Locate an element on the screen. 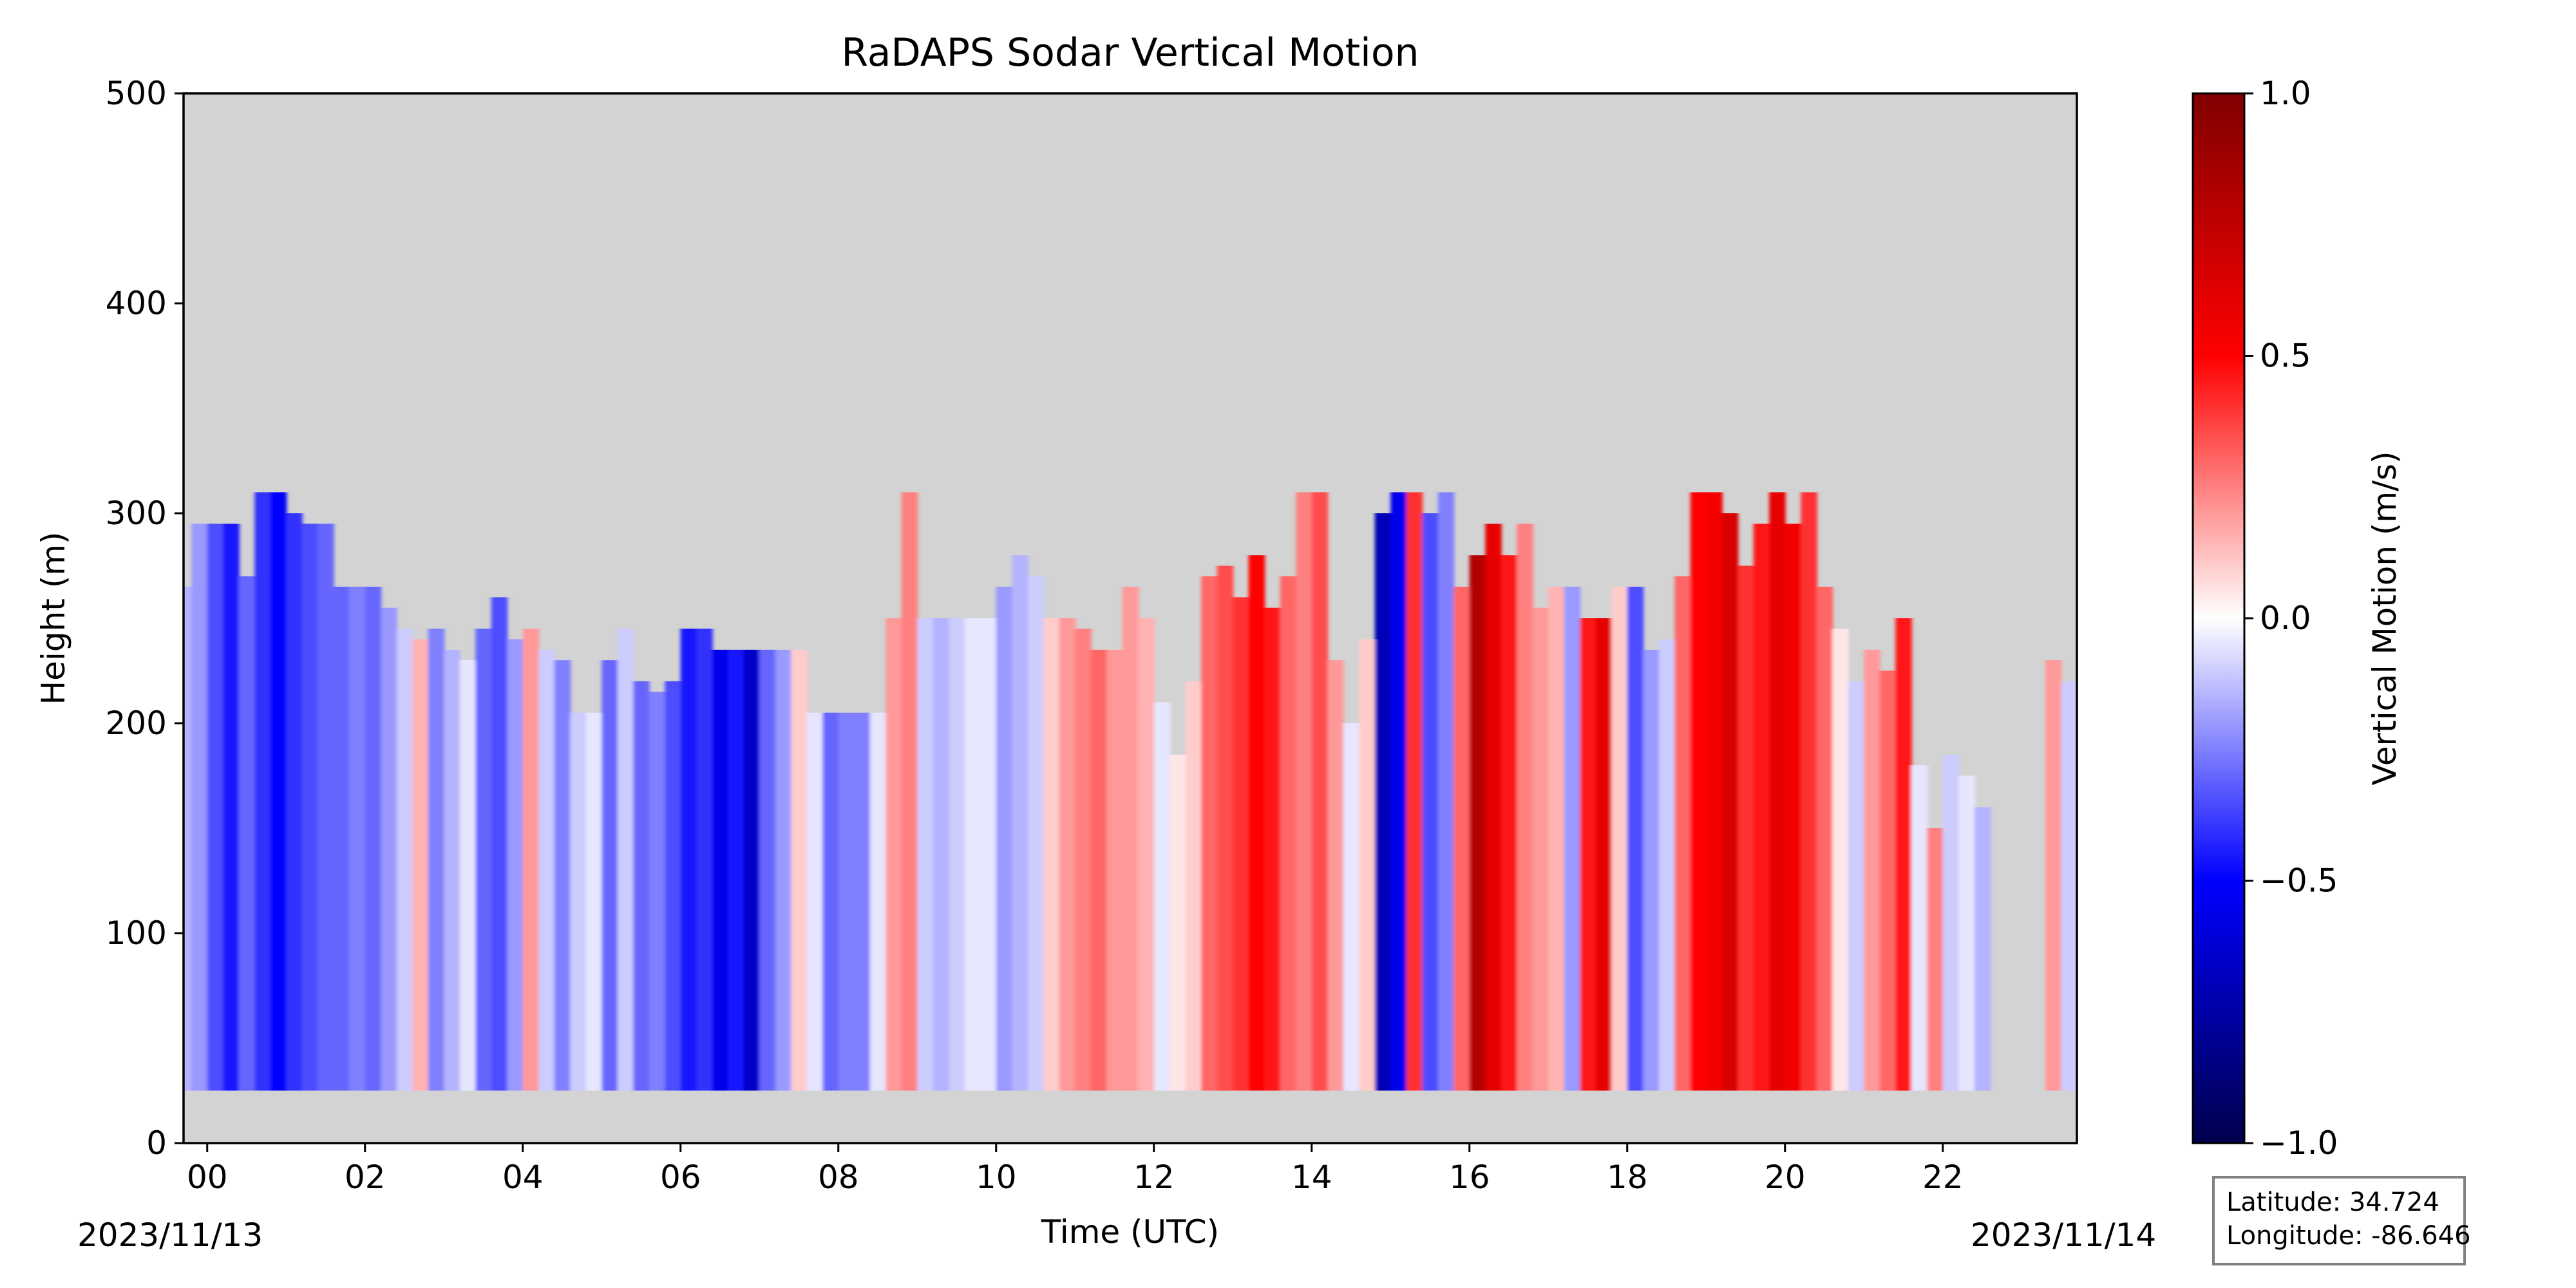 The width and height of the screenshot is (2576, 1288). longitude-text: Longitude: -86.646 is located at coordinates (2348, 1236).